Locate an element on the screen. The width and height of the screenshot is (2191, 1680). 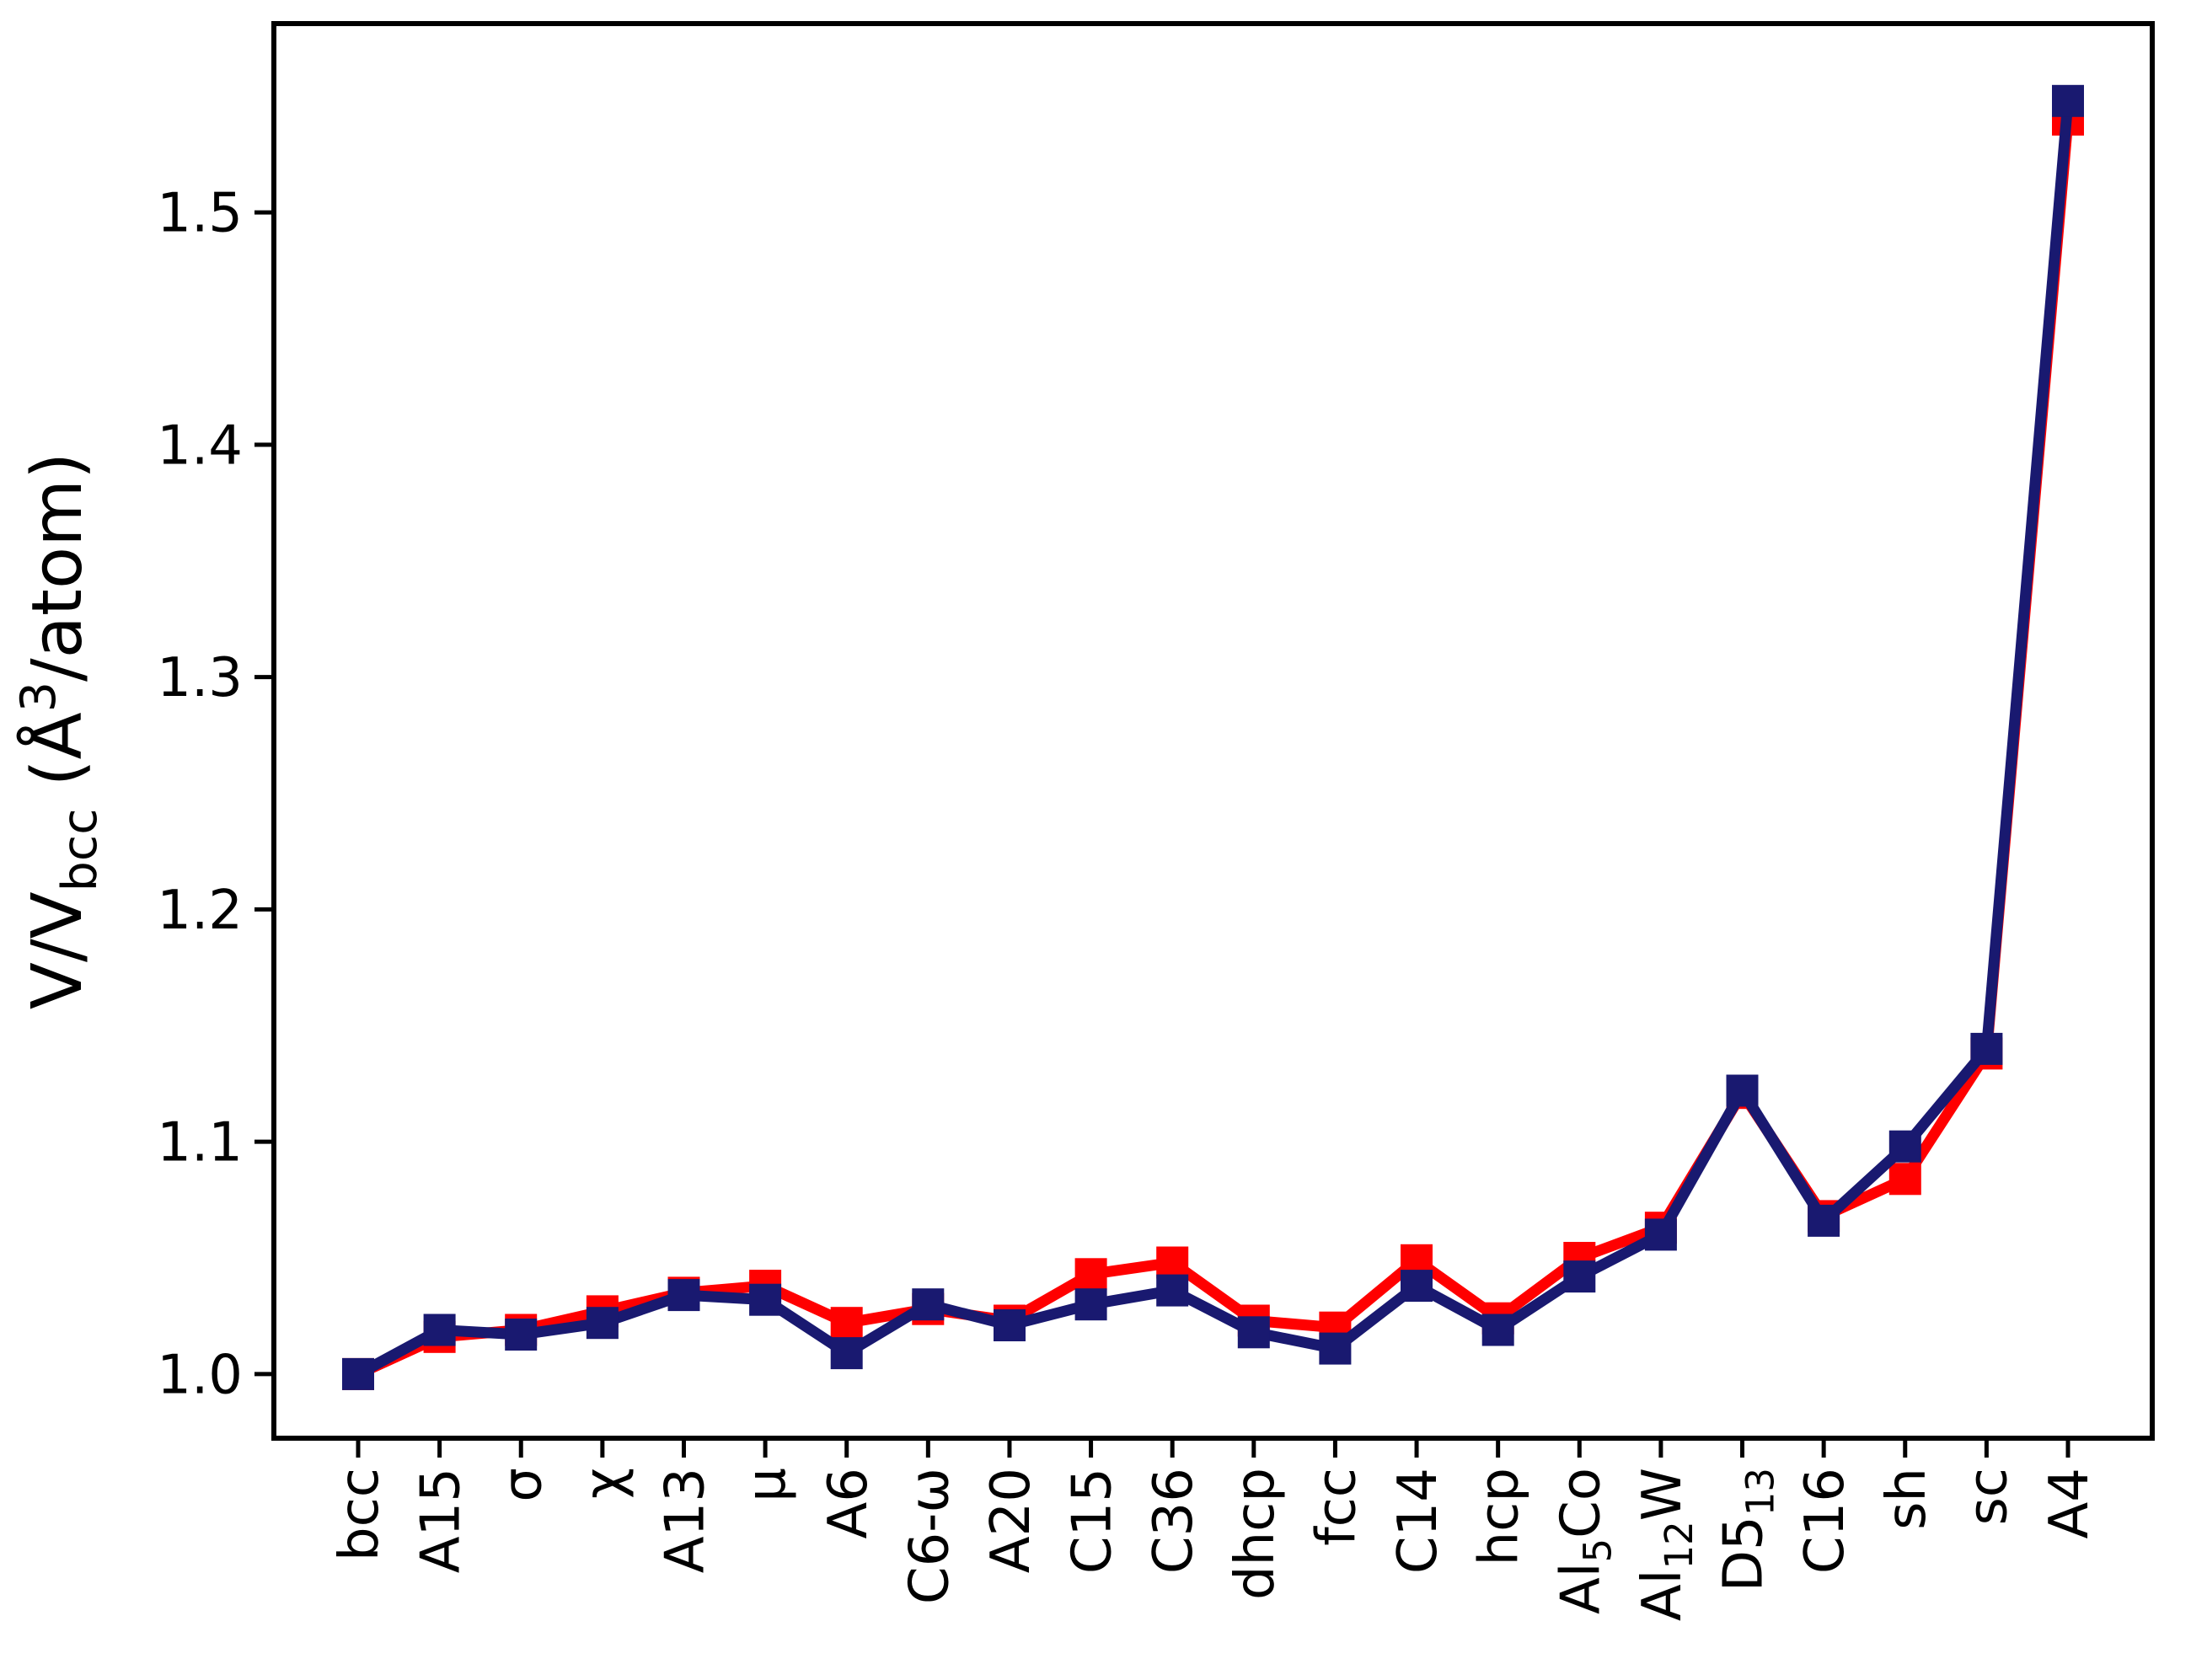
y-tick-label-1.5: 1.5 is located at coordinates (200, 214).